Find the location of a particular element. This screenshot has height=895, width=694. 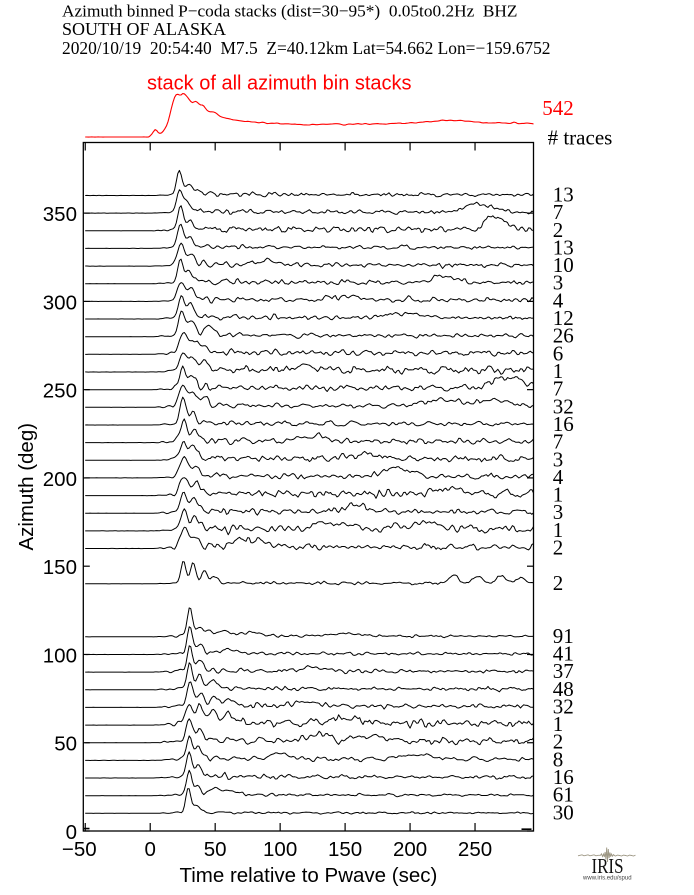

waveform-trace-az190 is located at coordinates (309, 488).